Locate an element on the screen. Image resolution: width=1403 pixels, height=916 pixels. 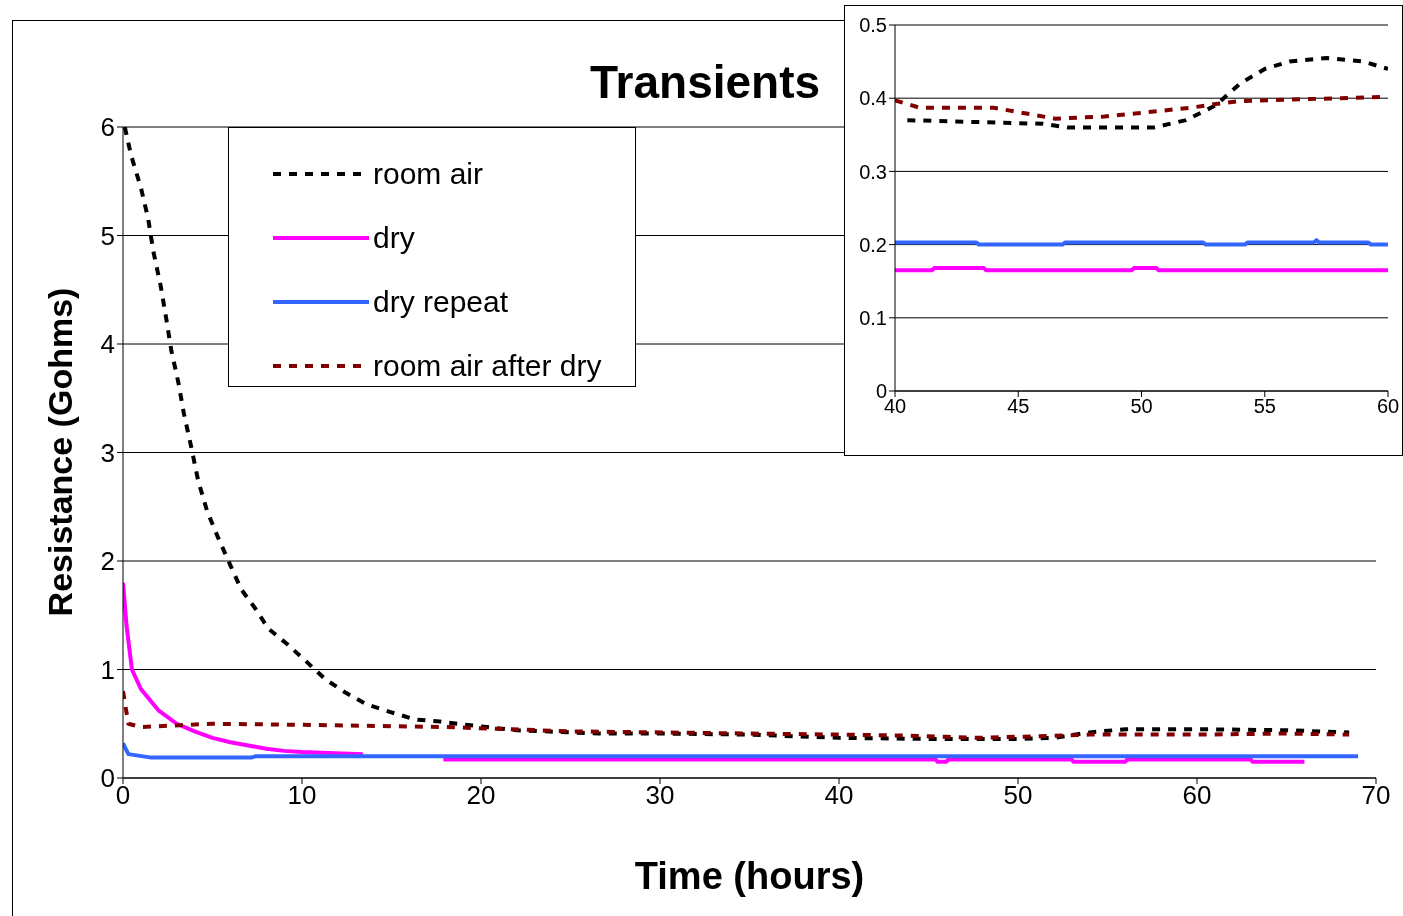
x-tick-label: 40 is located at coordinates (839, 795).